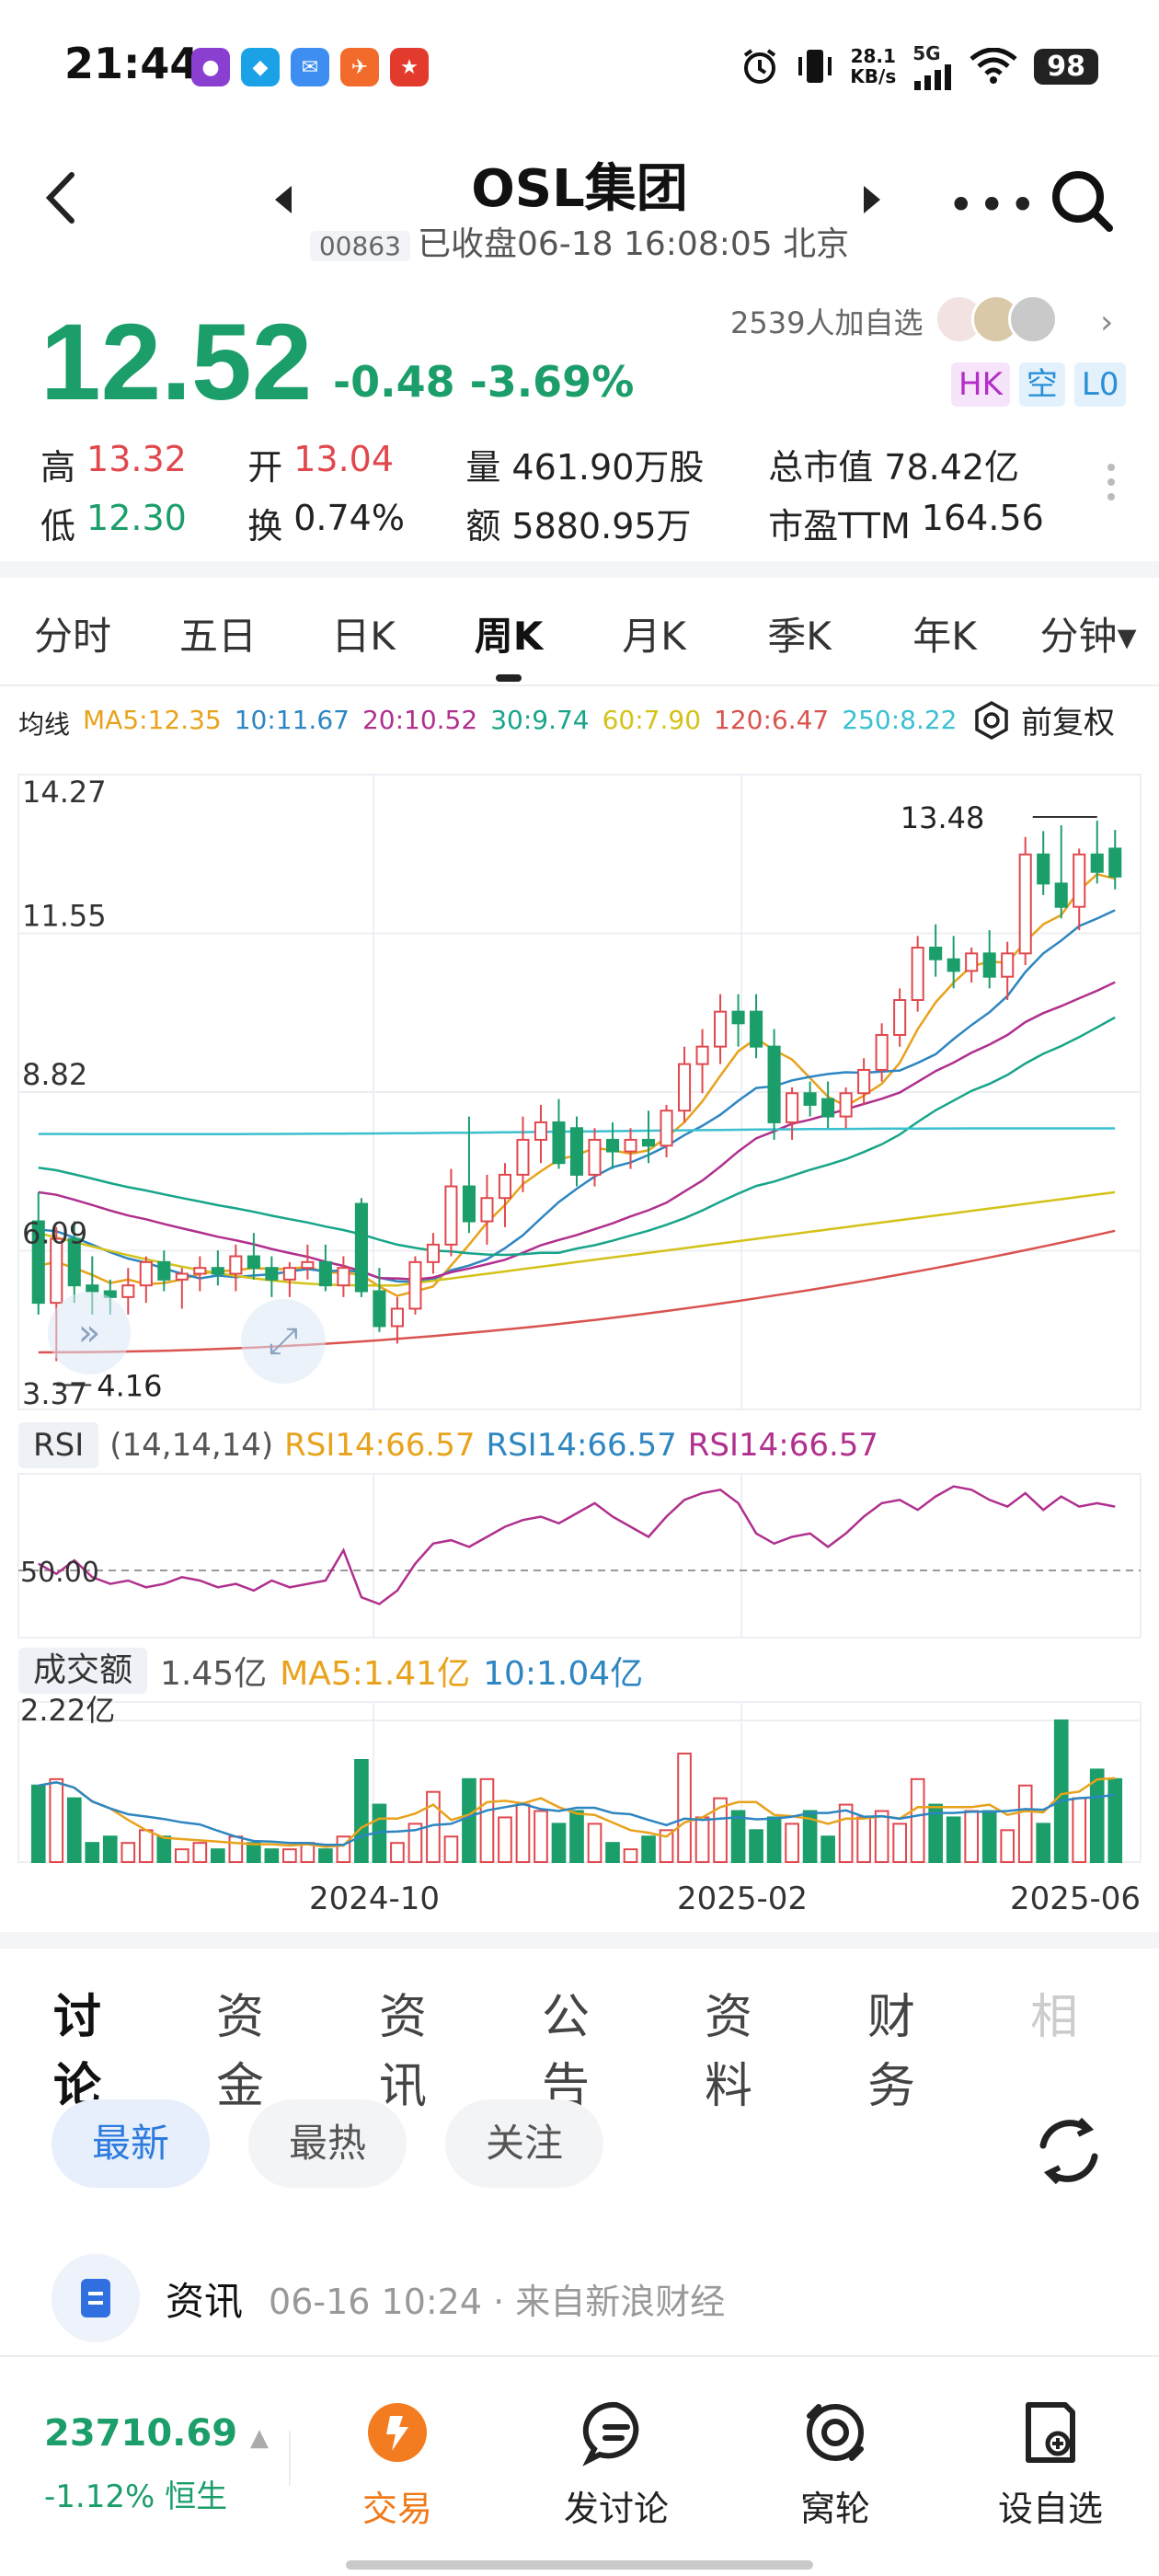 Image resolution: width=1159 pixels, height=2576 pixels. What do you see at coordinates (388, 2298) in the screenshot?
I see `news-list-item: 资讯 06-16 10:24 · 来自新浪财经` at bounding box center [388, 2298].